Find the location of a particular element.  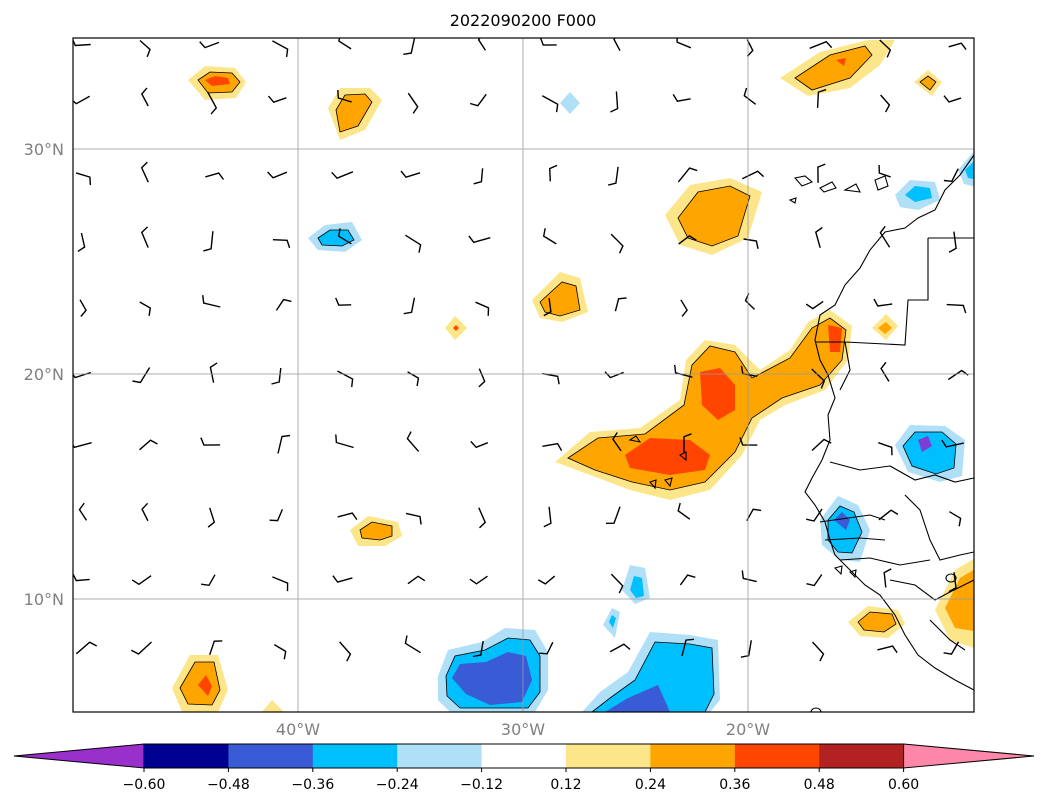

positive-blob-se-edge-core is located at coordinates (959, 600).